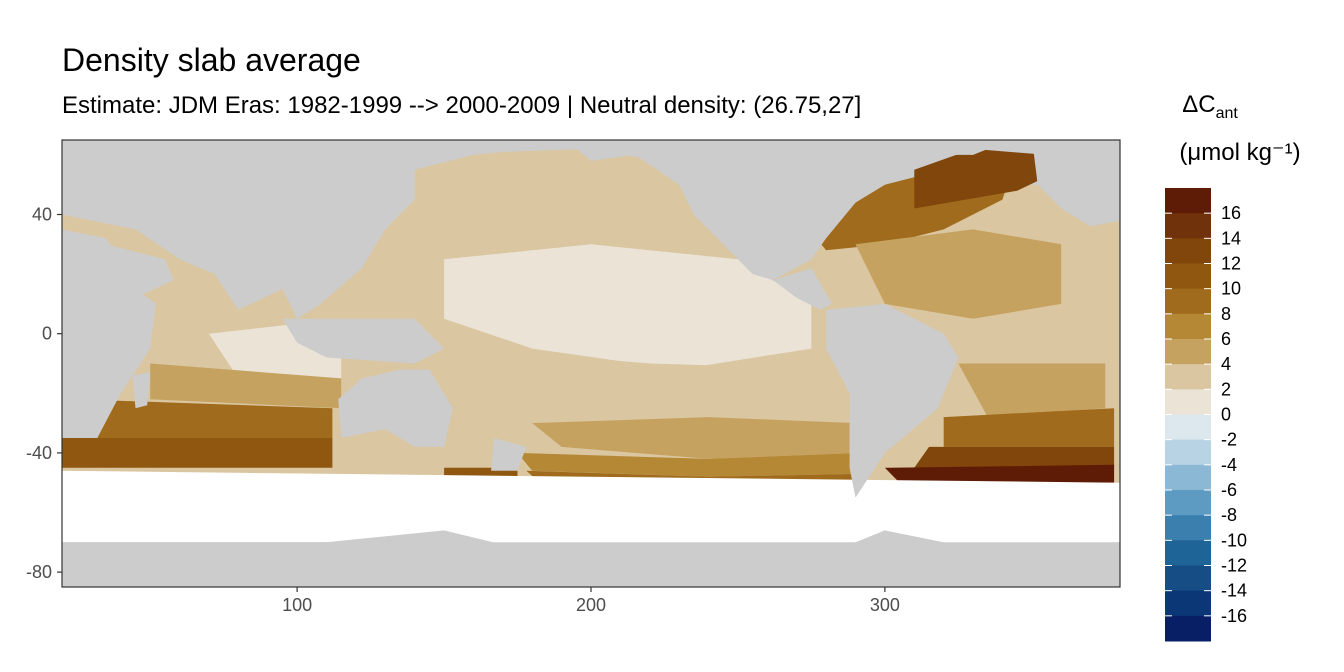  Describe the element at coordinates (1231, 213) in the screenshot. I see `legend-label: 16` at that location.